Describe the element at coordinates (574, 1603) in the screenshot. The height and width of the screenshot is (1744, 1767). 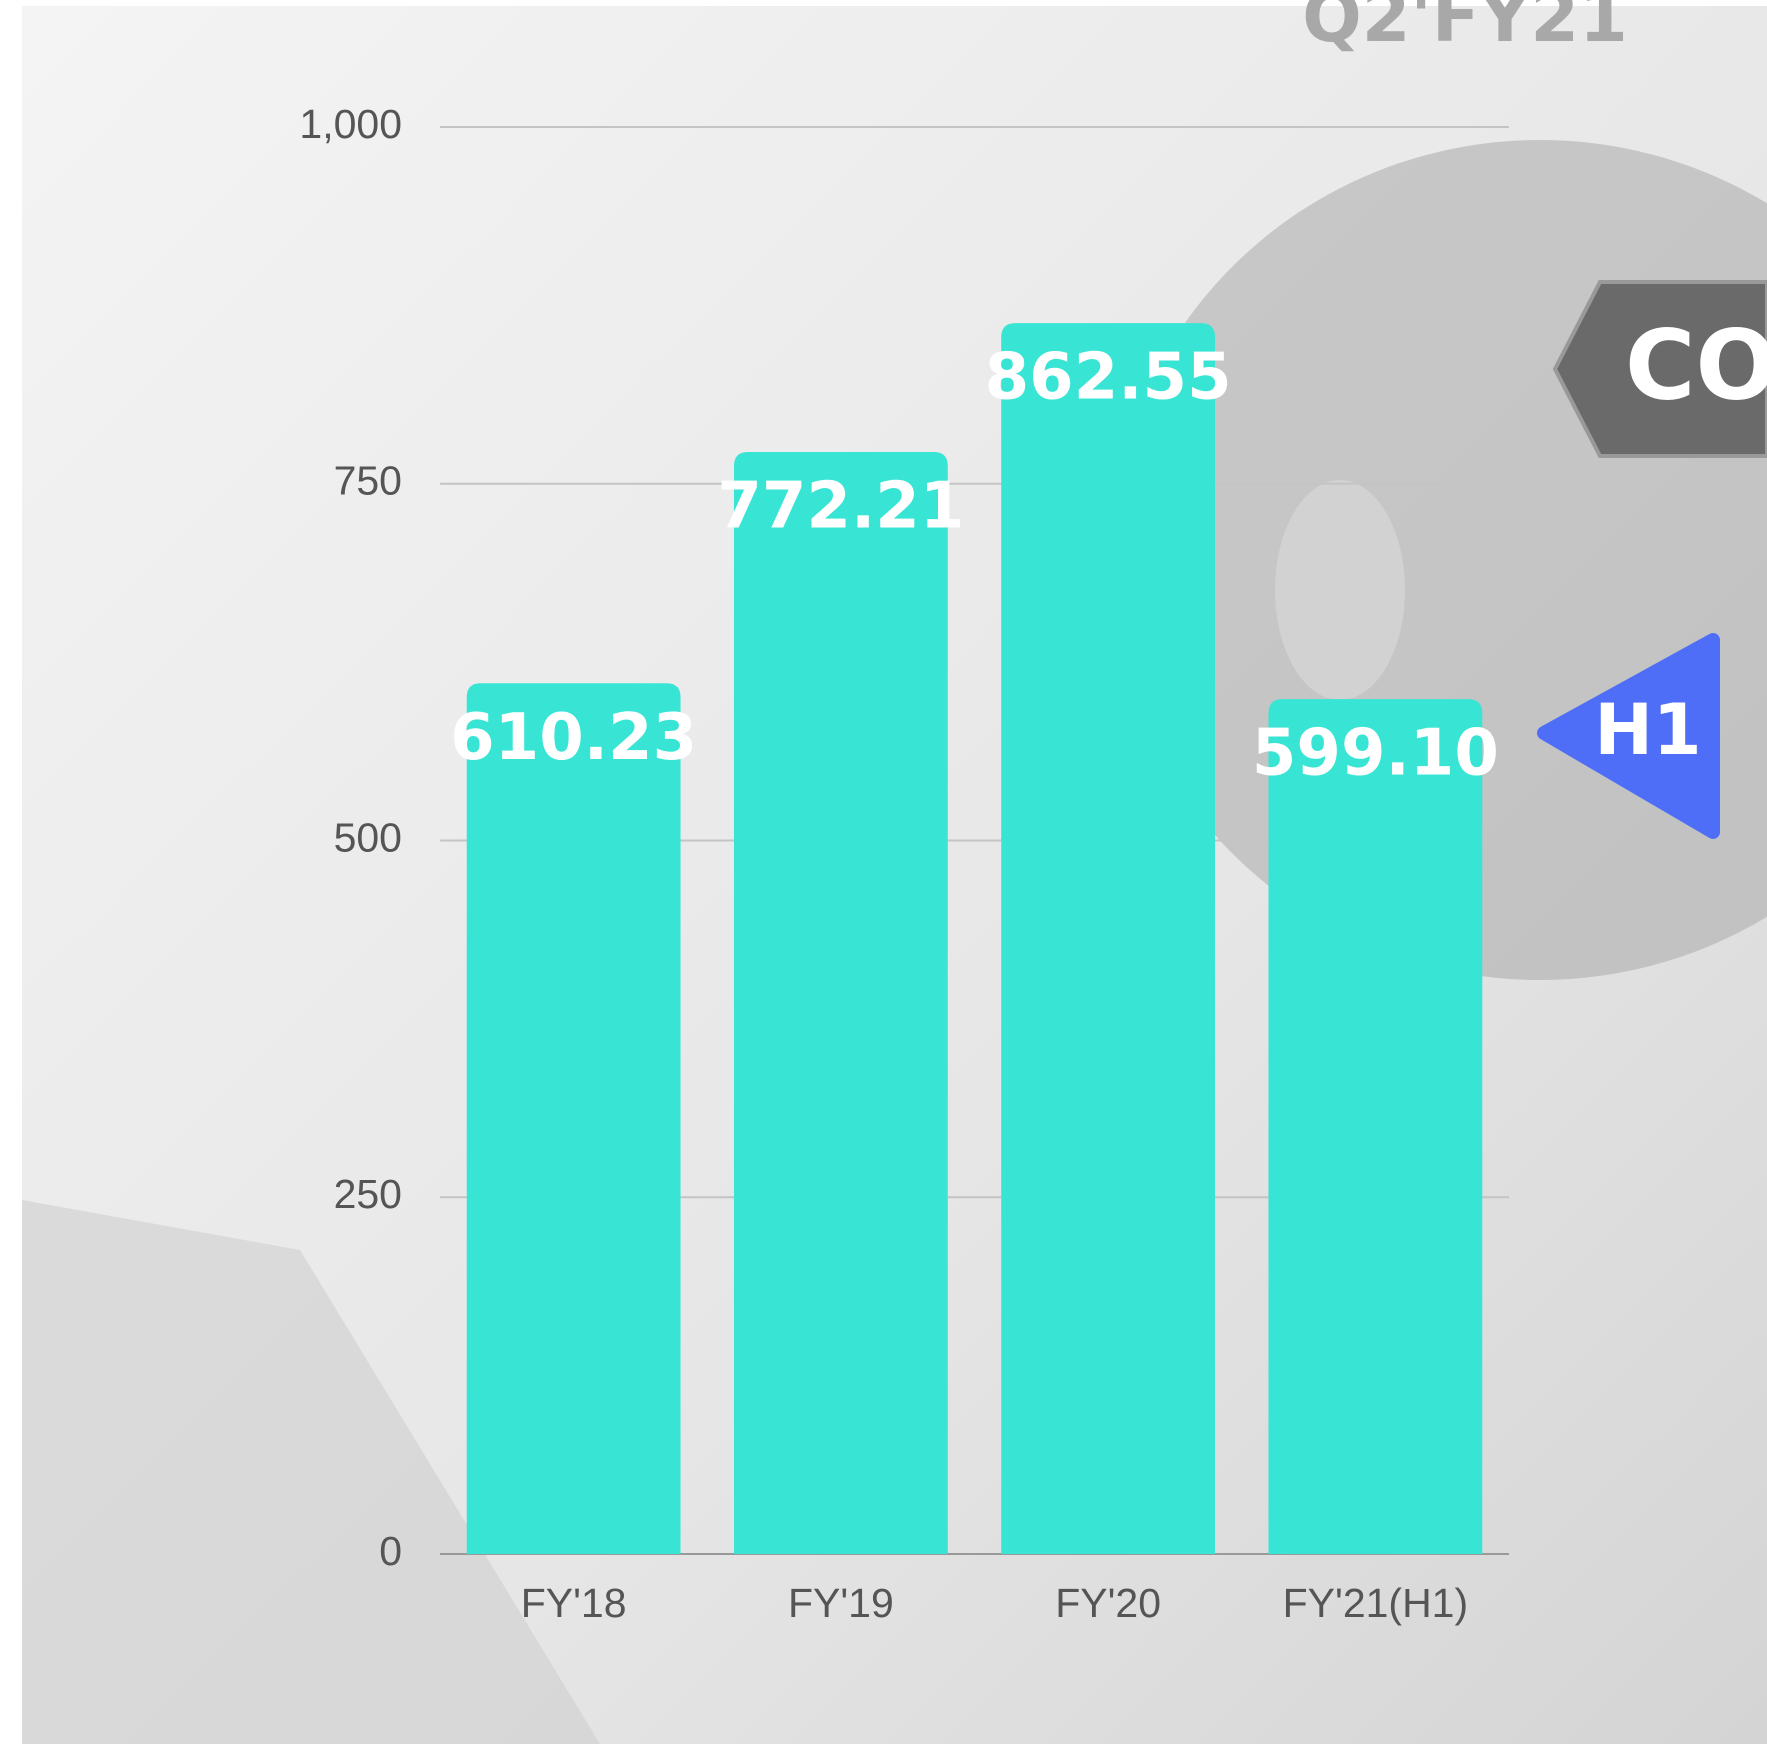
I see `x-tick-label: FY'18` at that location.